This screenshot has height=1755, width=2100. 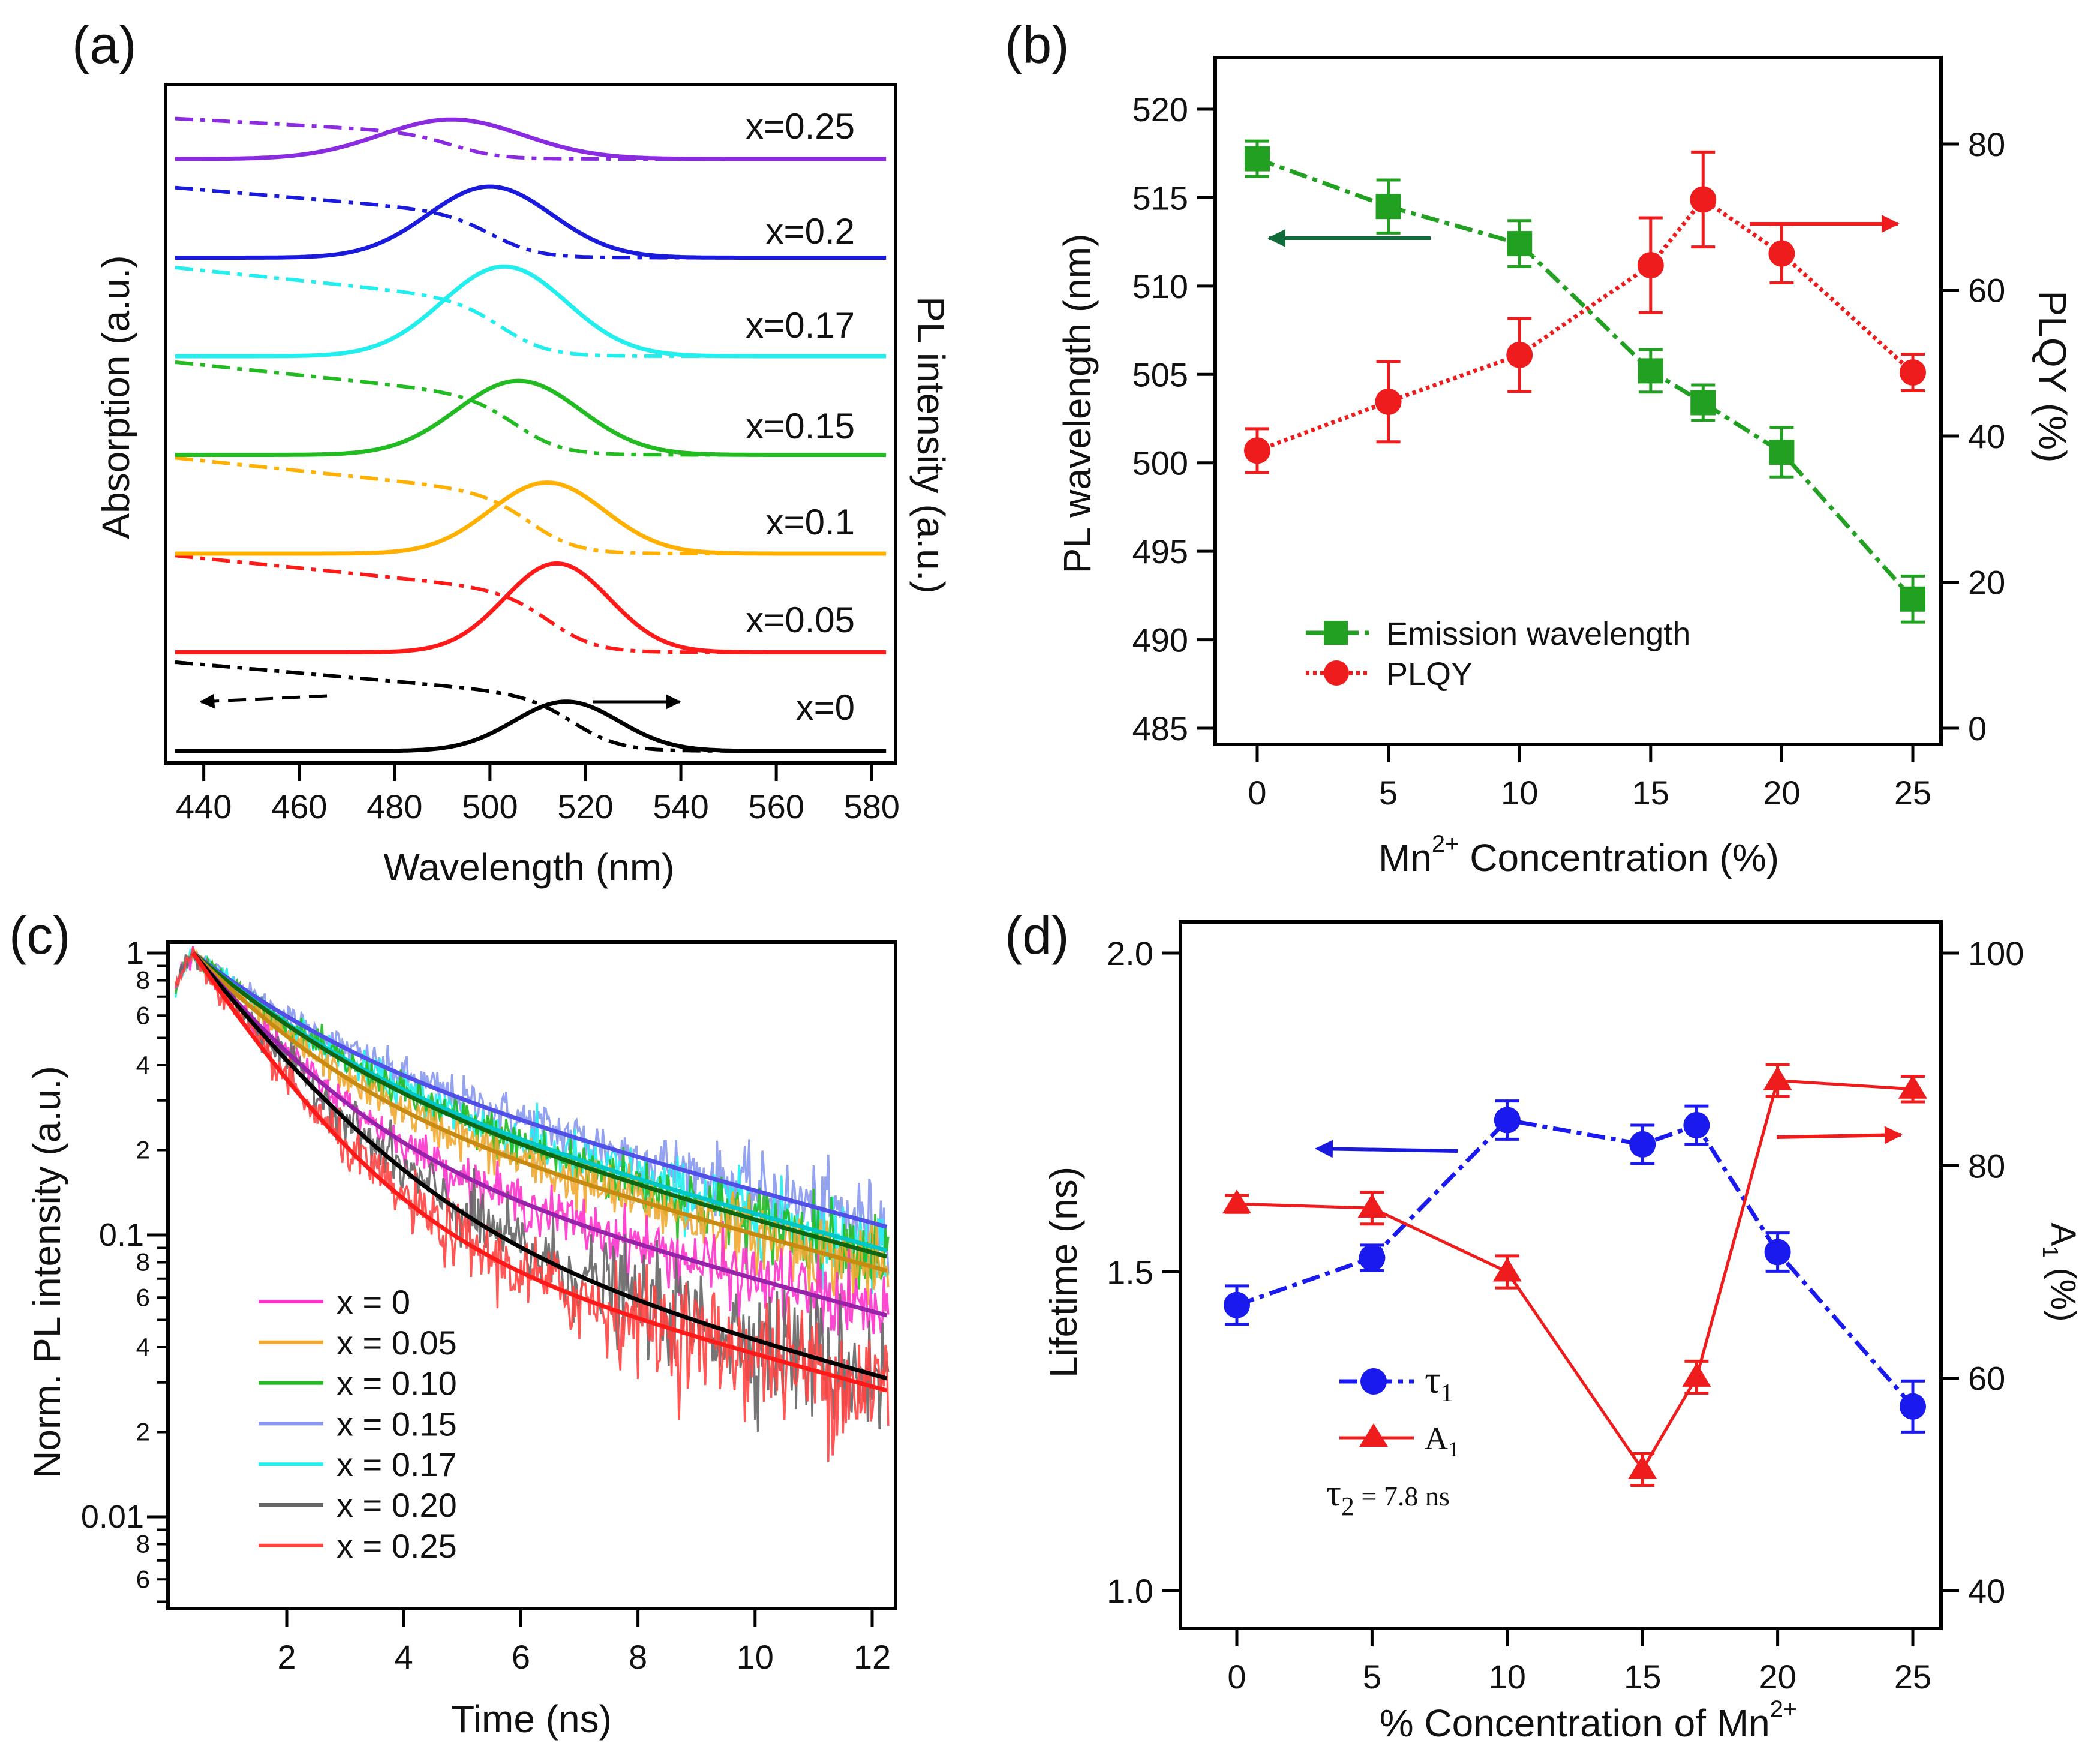 I want to click on b-legend: Emission wavelength PLQY, so click(x=1498, y=654).